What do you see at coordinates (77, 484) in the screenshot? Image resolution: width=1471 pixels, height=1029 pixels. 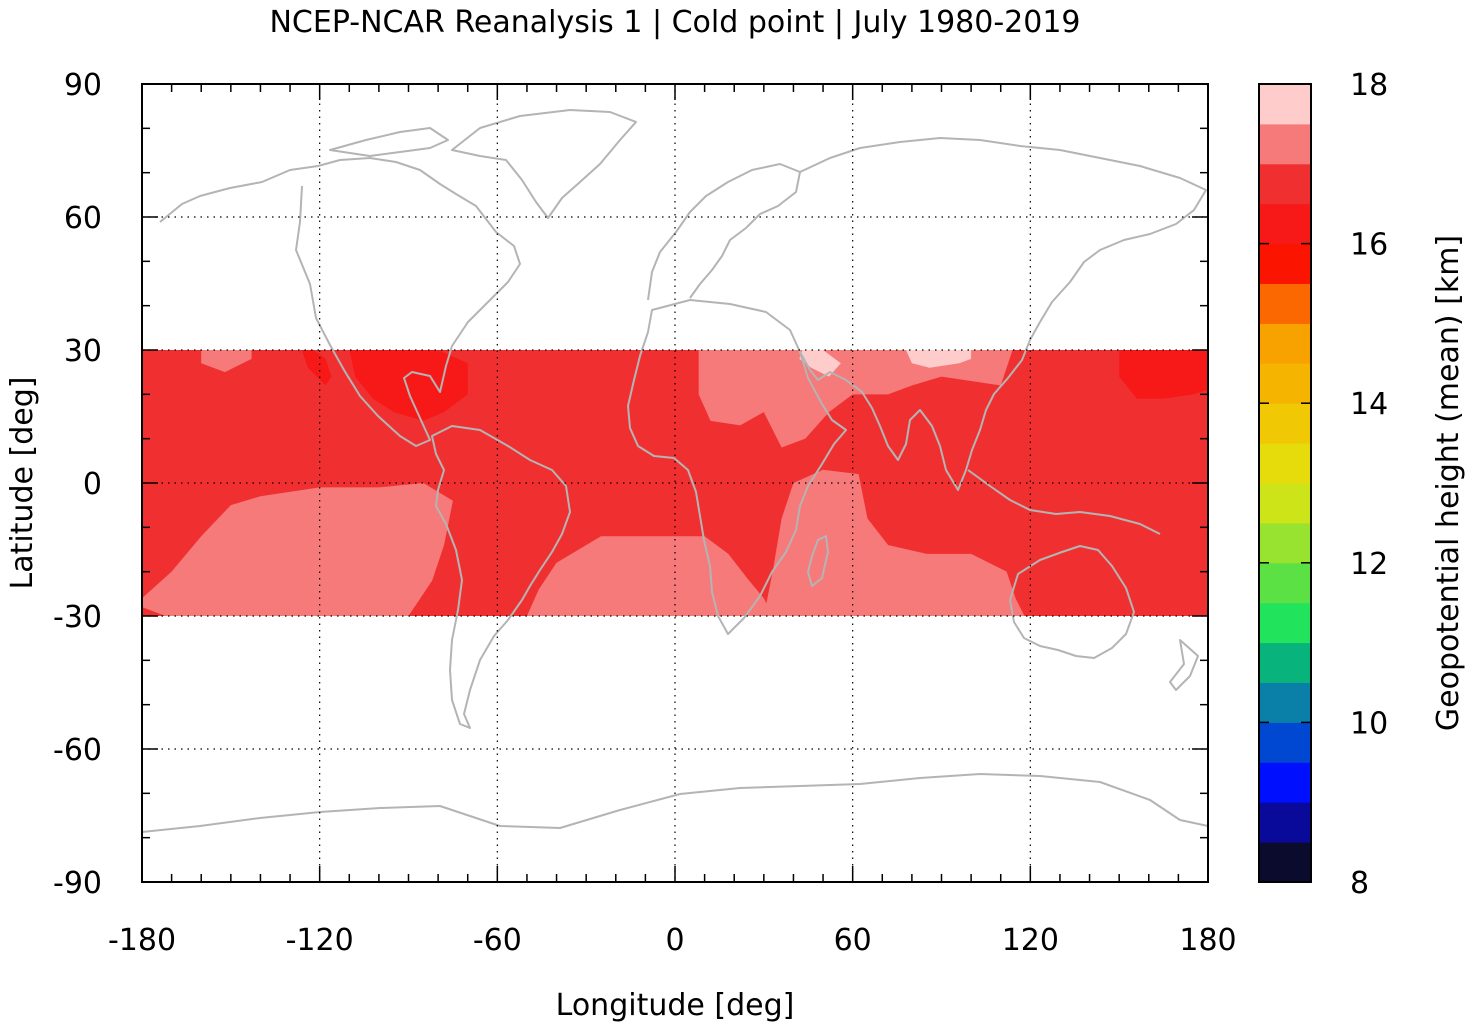 I see `y-axis: 90 60 30 0 -30 -60 -90` at bounding box center [77, 484].